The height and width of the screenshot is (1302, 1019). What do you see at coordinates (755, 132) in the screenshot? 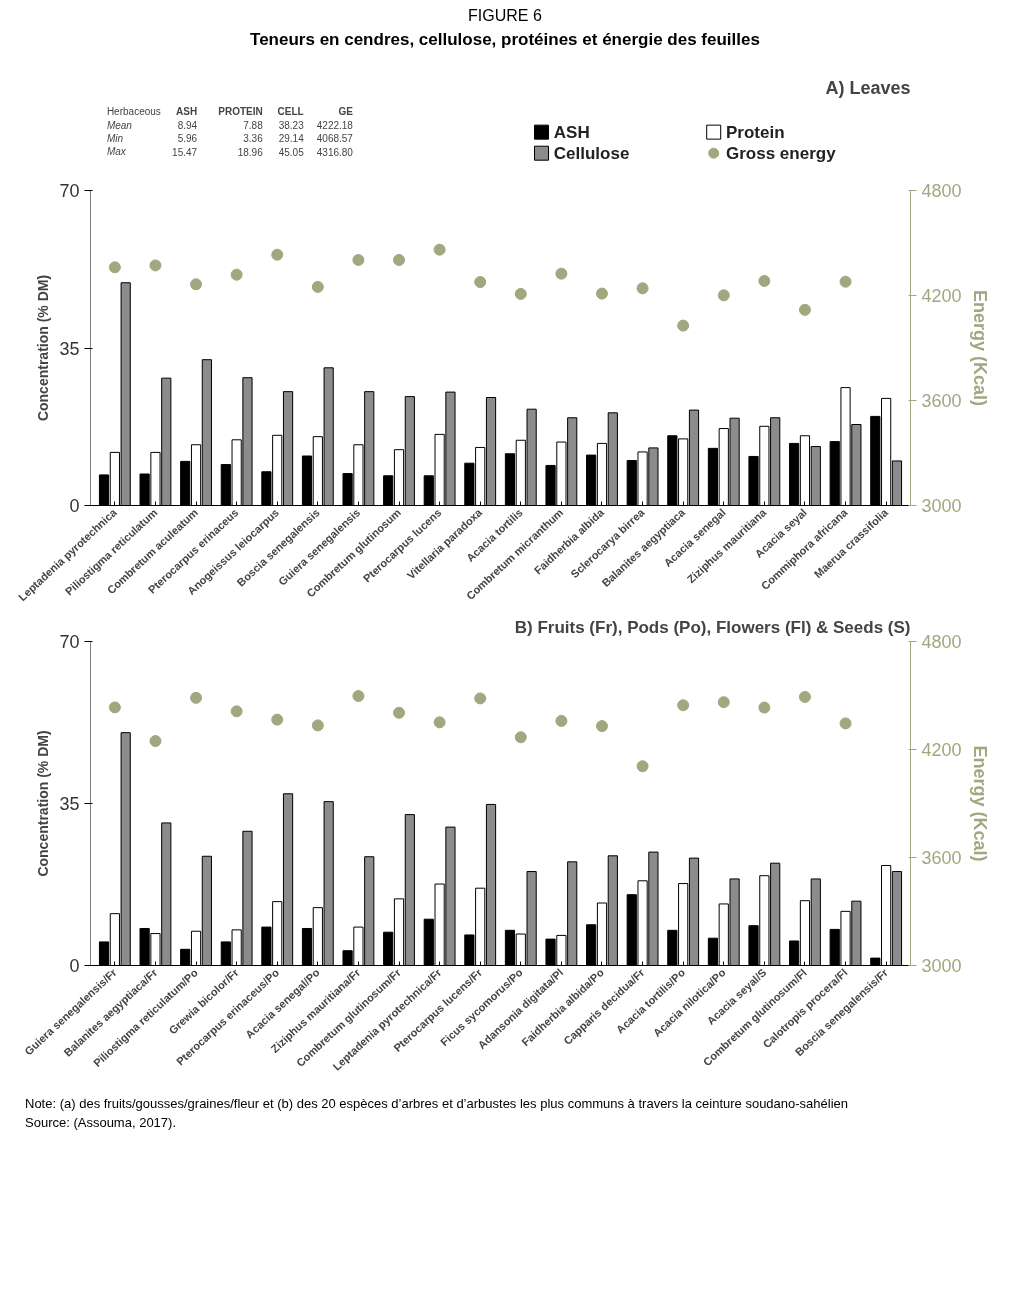
I see `legend-label: Protein` at bounding box center [755, 132].